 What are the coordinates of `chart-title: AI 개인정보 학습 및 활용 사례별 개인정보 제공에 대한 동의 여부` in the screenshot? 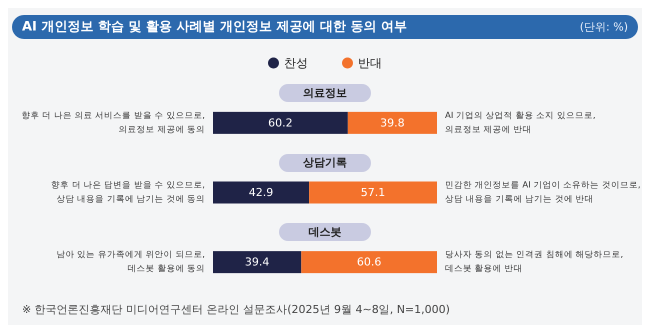 It's located at (215, 27).